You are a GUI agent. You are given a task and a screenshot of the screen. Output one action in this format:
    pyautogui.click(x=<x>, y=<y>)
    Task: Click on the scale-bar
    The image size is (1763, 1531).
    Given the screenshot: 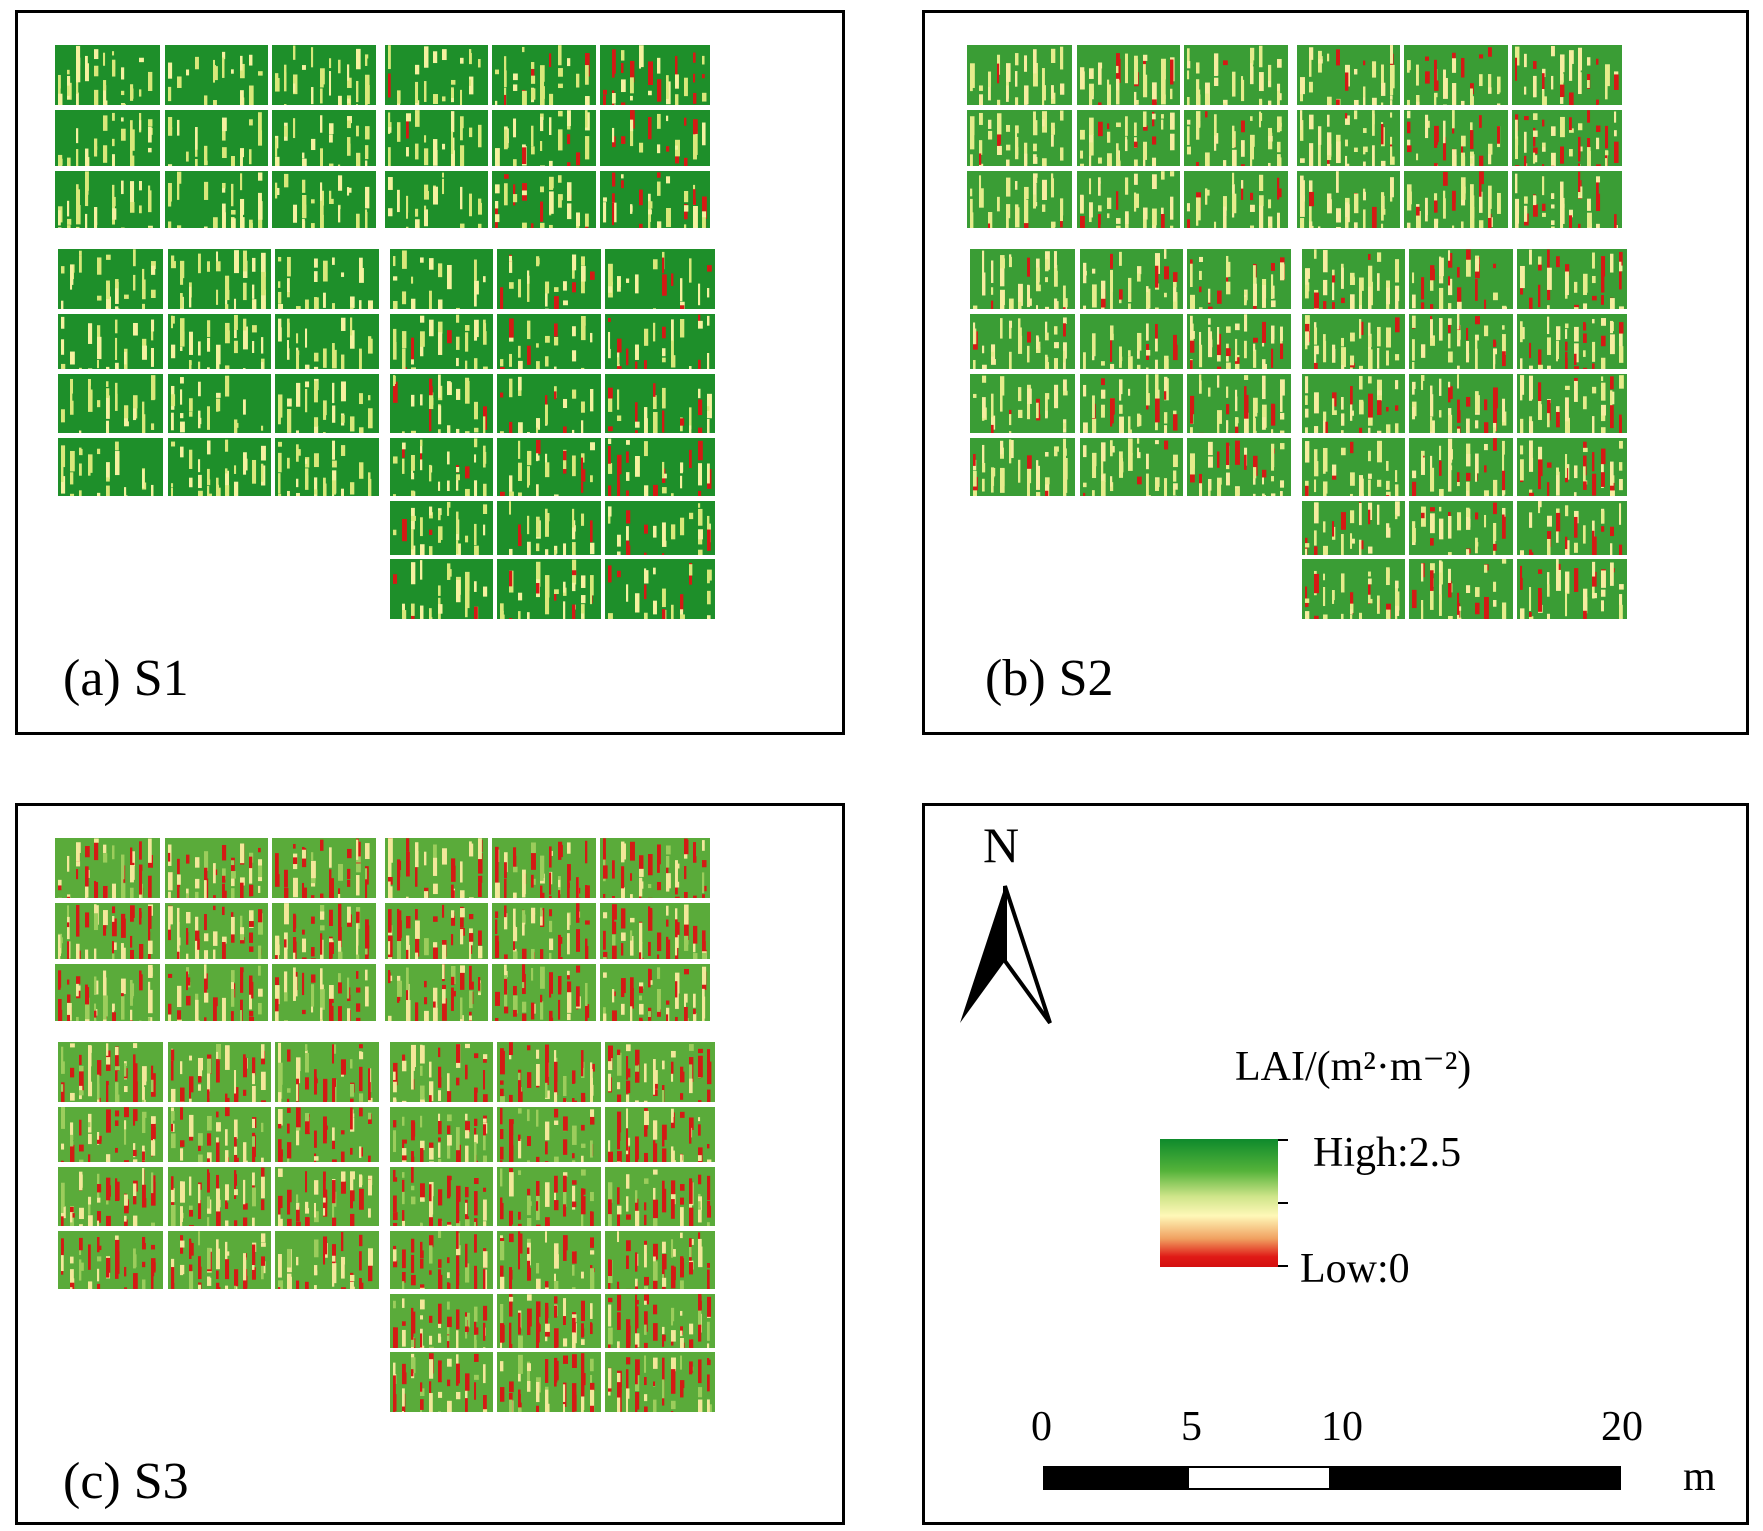 What is the action you would take?
    pyautogui.click(x=1332, y=1478)
    